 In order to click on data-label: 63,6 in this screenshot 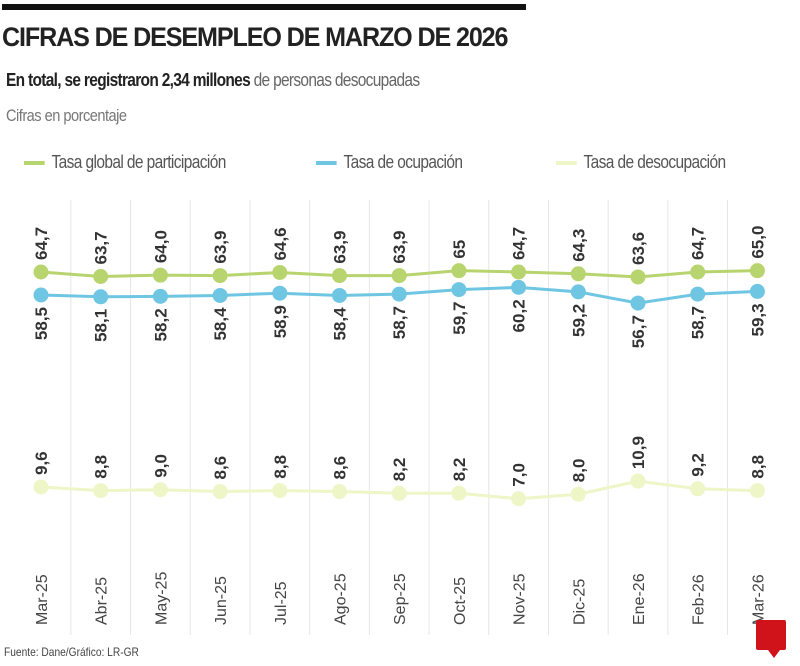, I will do `click(638, 248)`.